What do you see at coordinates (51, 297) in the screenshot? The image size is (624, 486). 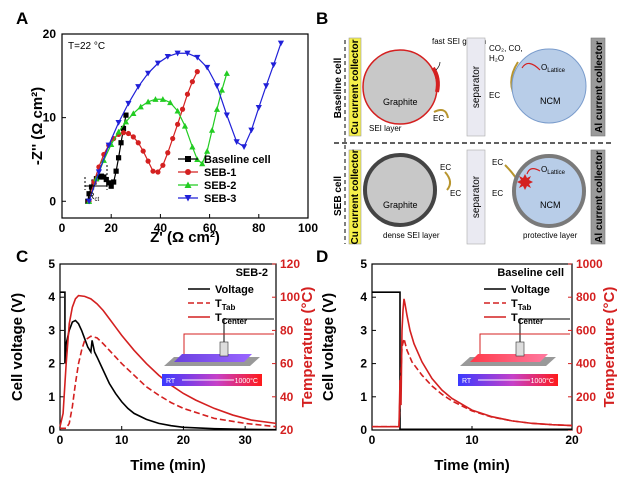 I see `left-tick-label: 4` at bounding box center [51, 297].